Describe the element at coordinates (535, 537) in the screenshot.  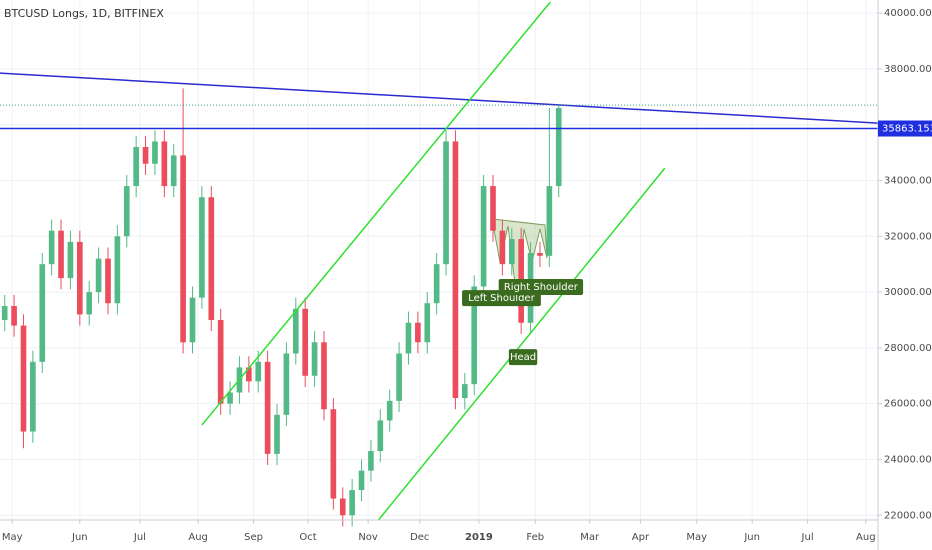
I see `x-tick-label: Feb` at that location.